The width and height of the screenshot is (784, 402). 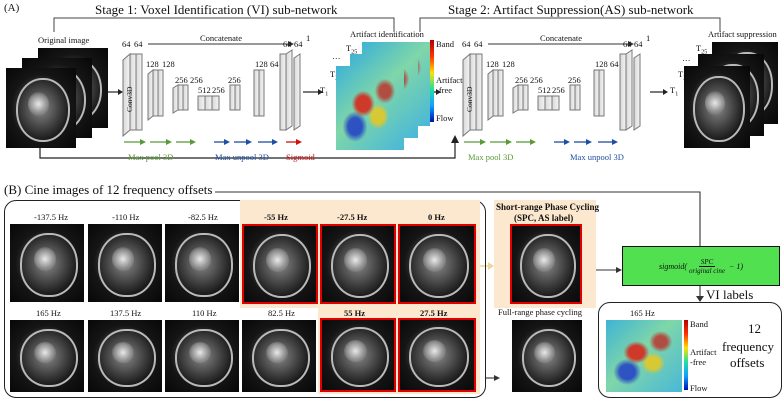 I want to click on artifact-suppression-label: Artifact suppression, so click(x=742, y=34).